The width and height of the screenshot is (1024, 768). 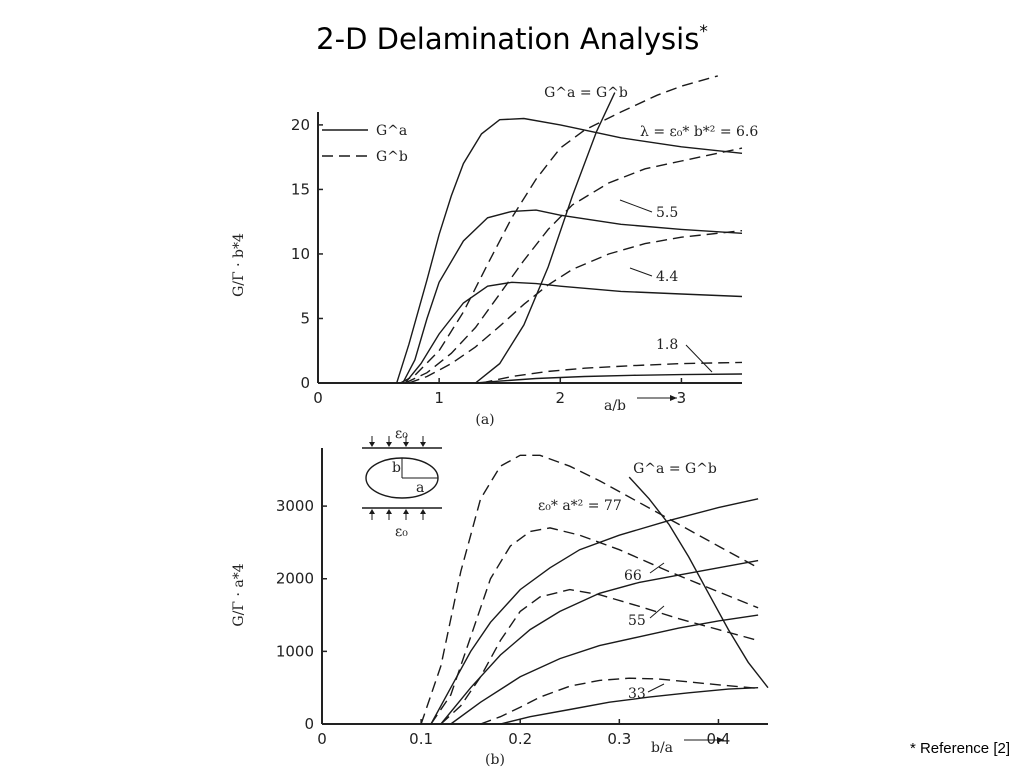 I want to click on legend-label: G^b, so click(x=392, y=157).